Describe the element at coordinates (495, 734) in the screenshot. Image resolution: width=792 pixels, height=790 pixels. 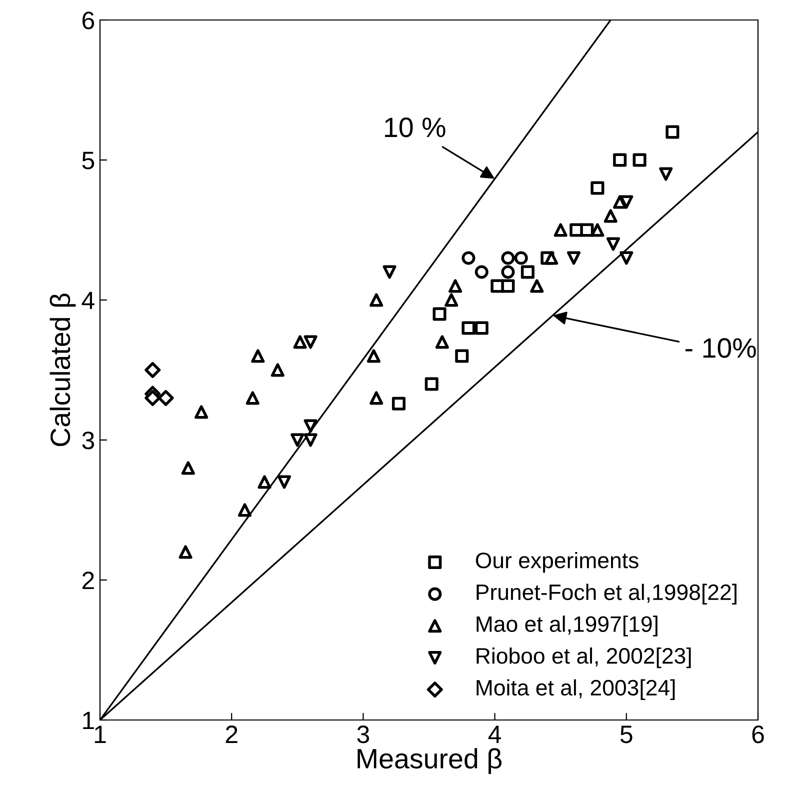
I see `x-tick-label: 4` at that location.